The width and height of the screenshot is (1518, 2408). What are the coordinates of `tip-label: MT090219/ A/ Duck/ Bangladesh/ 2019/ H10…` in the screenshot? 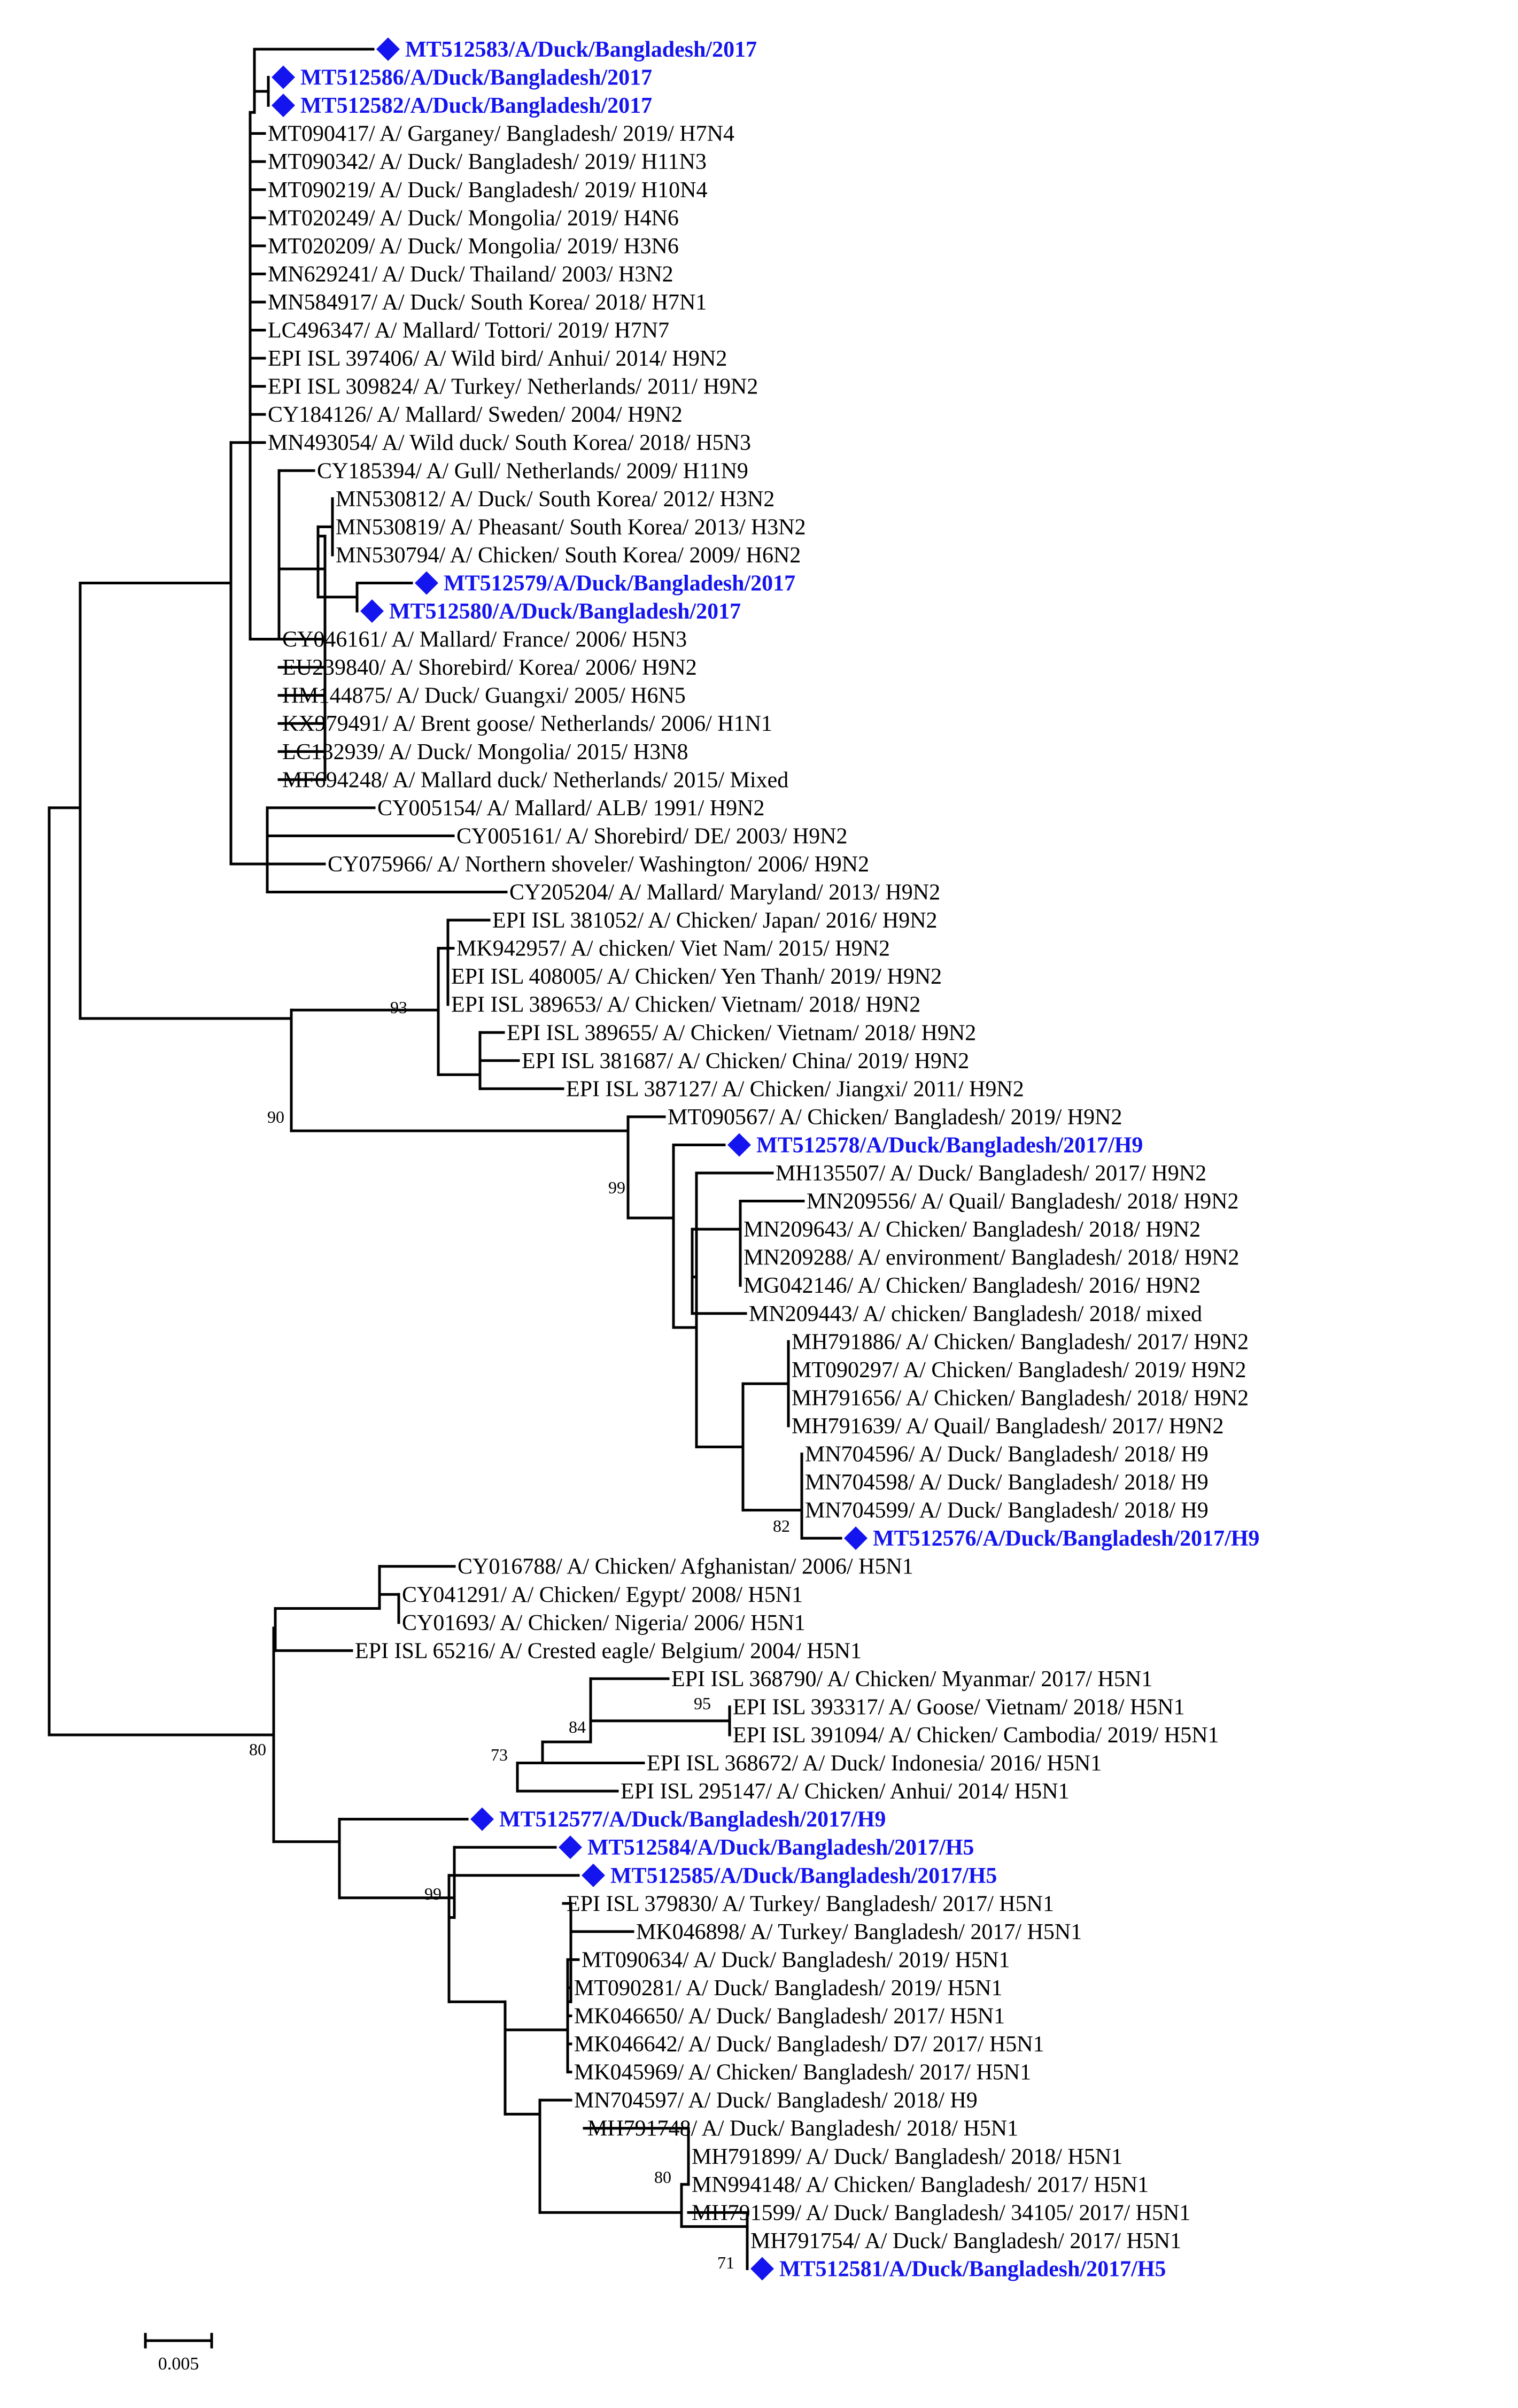 It's located at (487, 190).